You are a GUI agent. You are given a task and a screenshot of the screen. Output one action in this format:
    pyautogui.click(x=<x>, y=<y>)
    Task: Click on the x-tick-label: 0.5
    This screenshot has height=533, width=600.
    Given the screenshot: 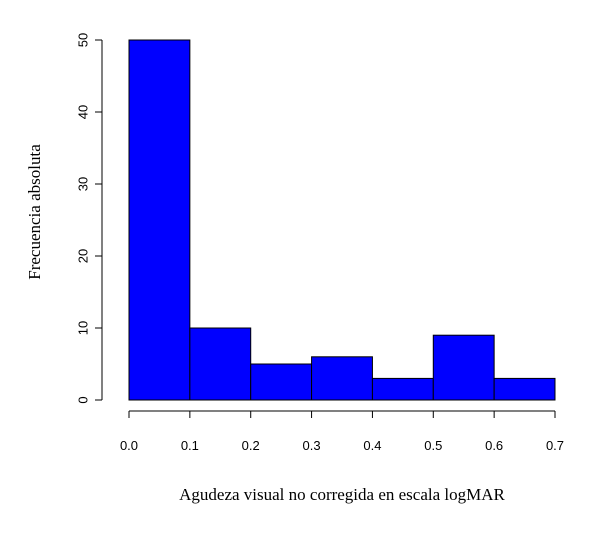 What is the action you would take?
    pyautogui.click(x=433, y=445)
    